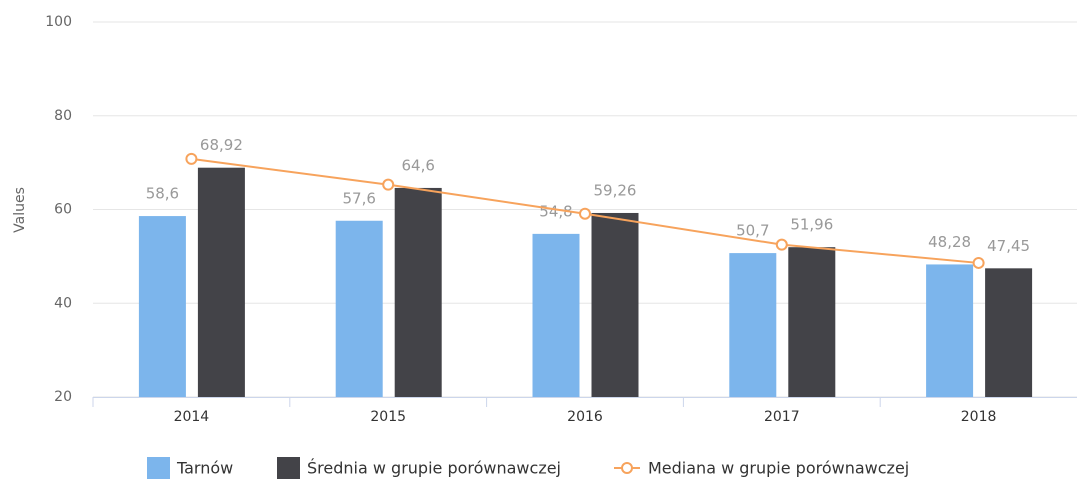  I want to click on data-label: 57,6, so click(358, 198).